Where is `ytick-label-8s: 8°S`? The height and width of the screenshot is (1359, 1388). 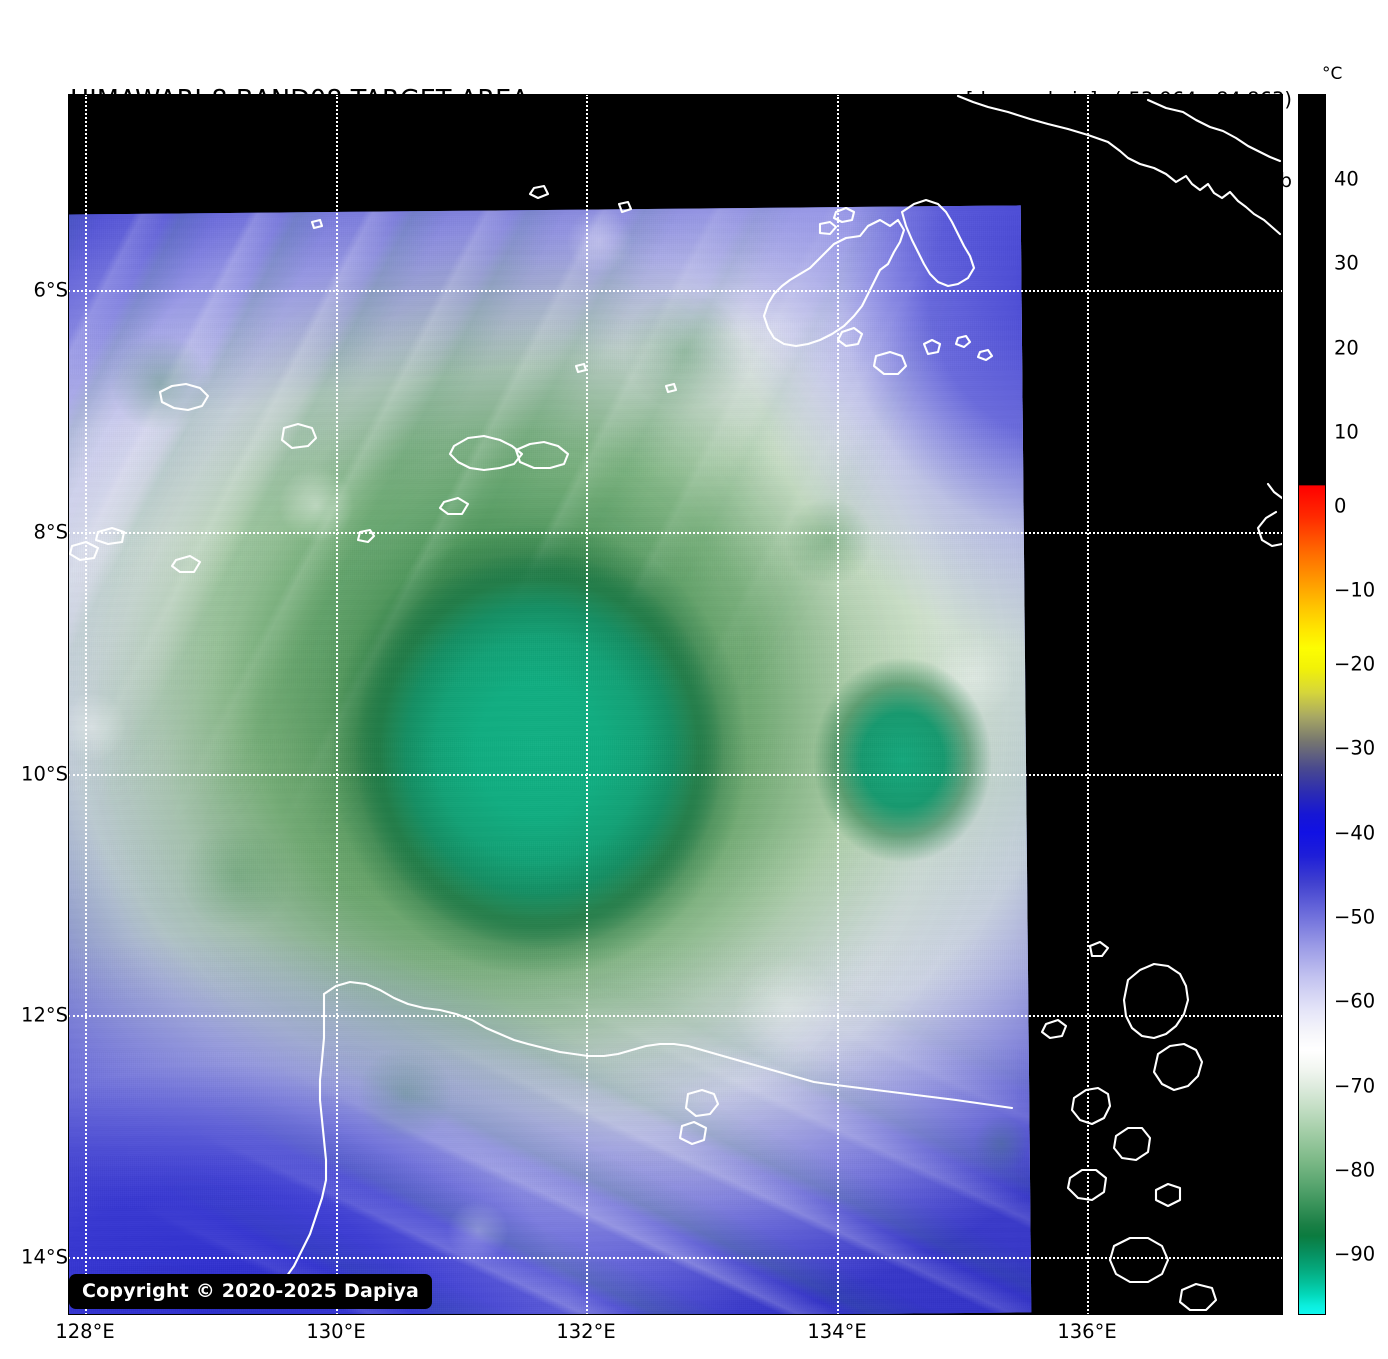 ytick-label-8s: 8°S is located at coordinates (50, 532).